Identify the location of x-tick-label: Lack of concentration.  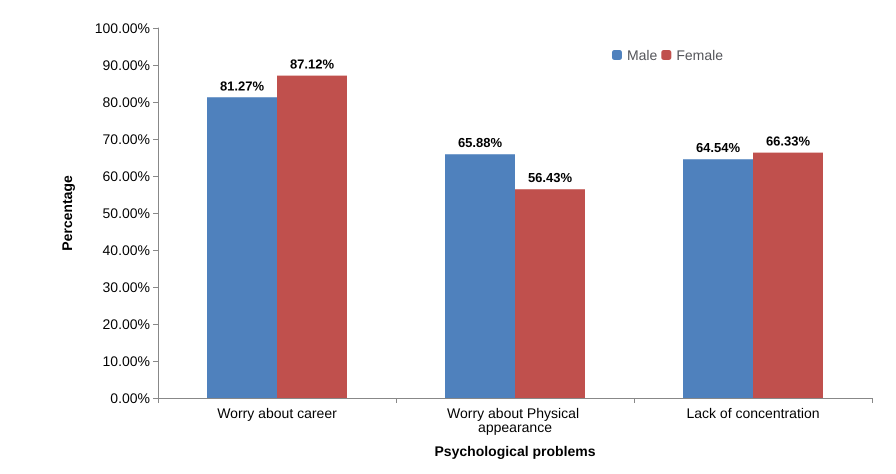
(753, 413).